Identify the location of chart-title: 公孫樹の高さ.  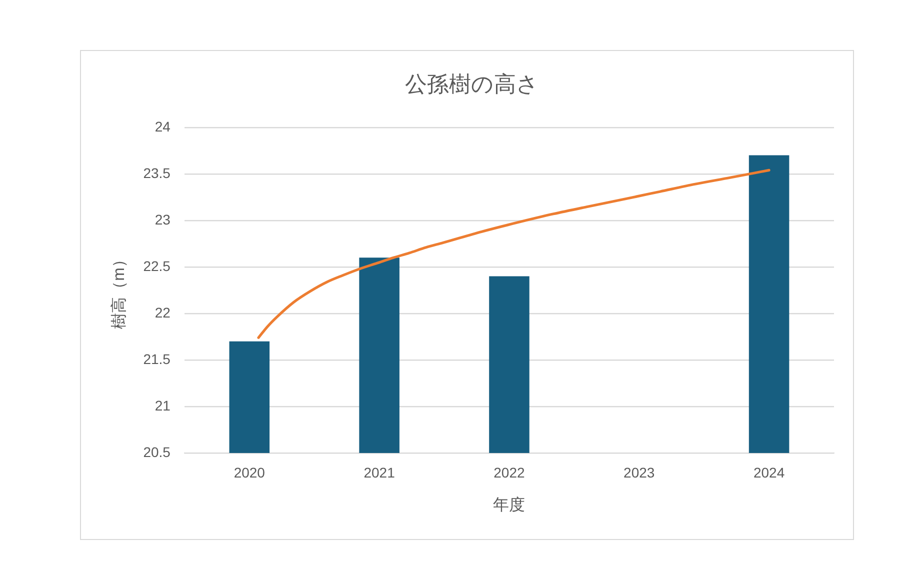
(472, 83).